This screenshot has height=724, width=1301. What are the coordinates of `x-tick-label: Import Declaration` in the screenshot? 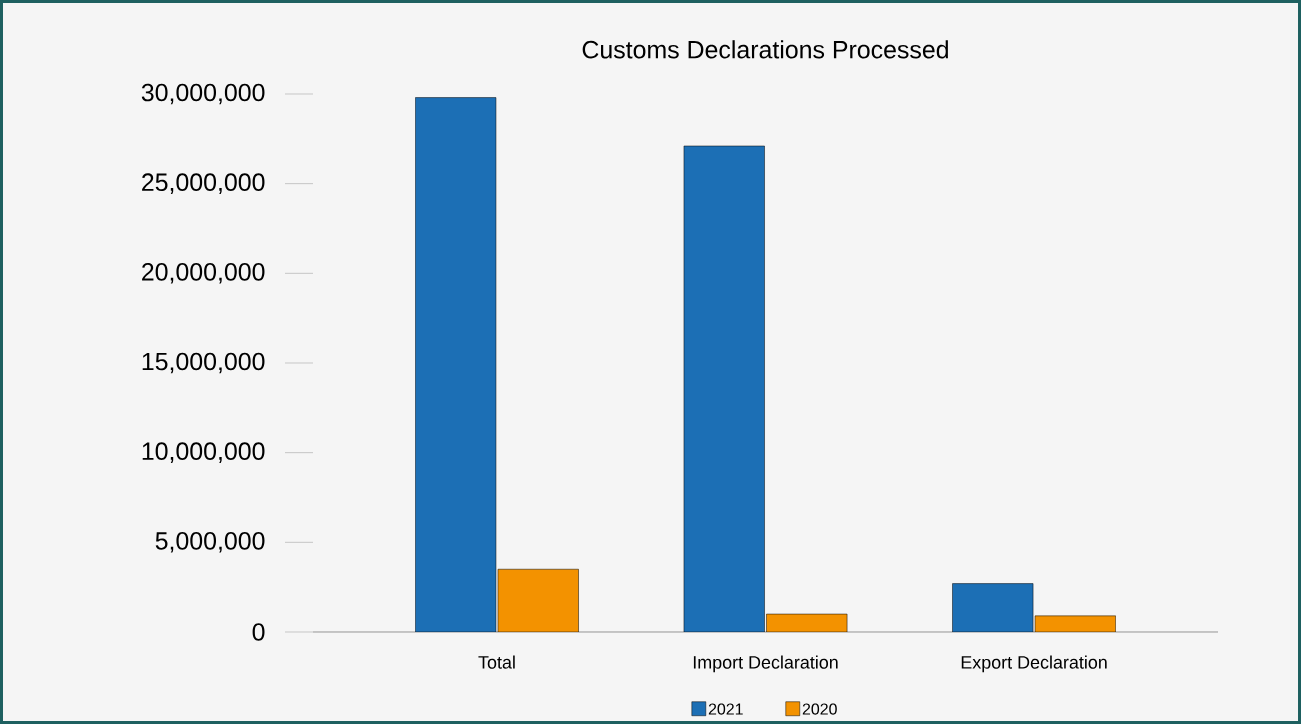 It's located at (765, 664).